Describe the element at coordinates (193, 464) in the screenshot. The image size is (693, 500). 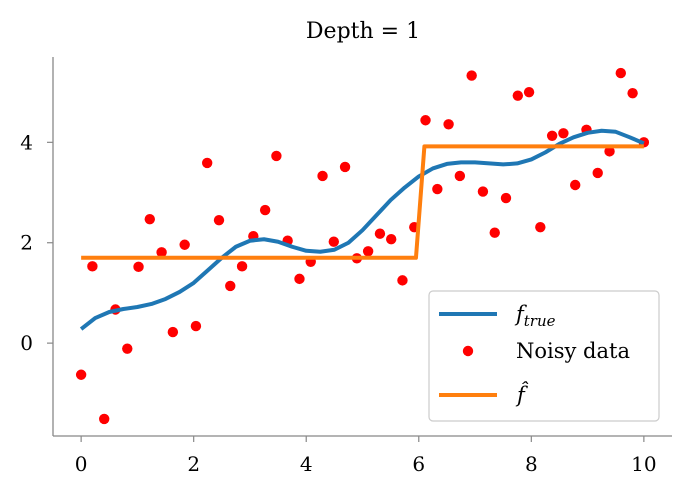
I see `x-tick-label: 2` at that location.